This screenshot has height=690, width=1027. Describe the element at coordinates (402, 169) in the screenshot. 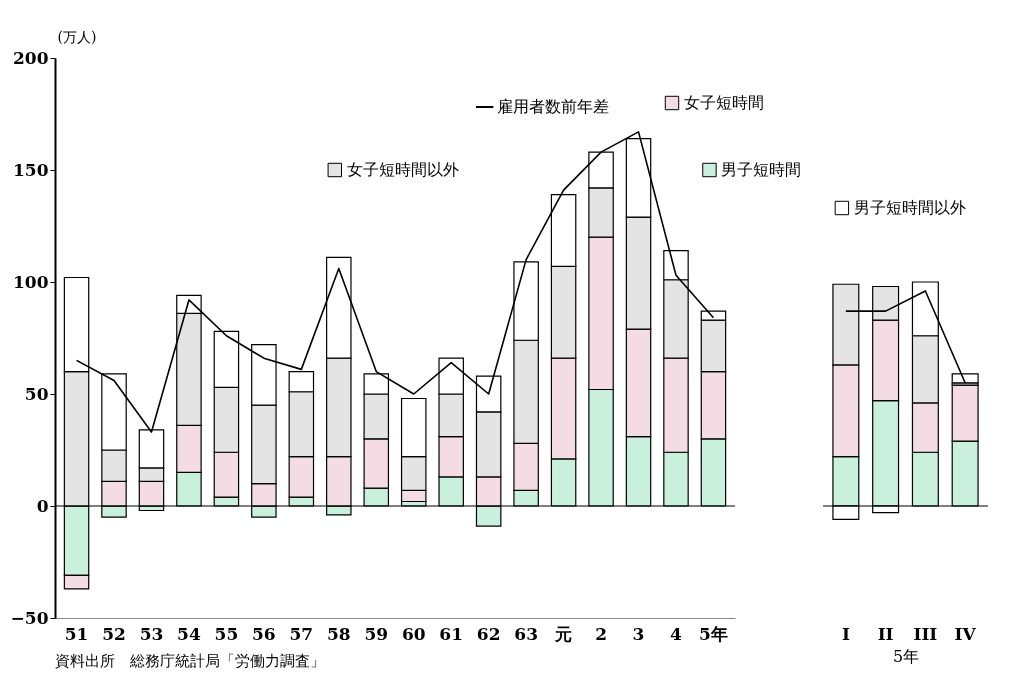

I see `legend-label: 女子短時間以外` at that location.